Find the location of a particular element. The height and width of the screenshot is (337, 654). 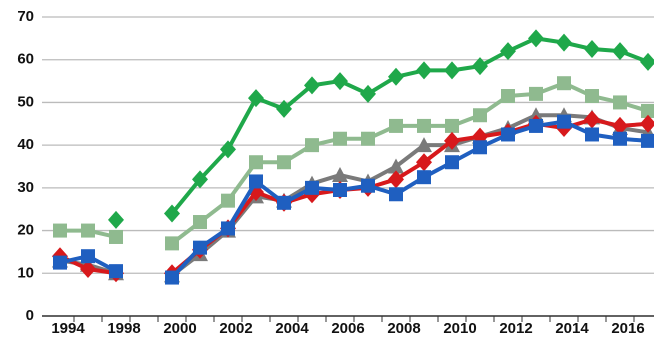

x-tick-label: 2016 is located at coordinates (627, 328).